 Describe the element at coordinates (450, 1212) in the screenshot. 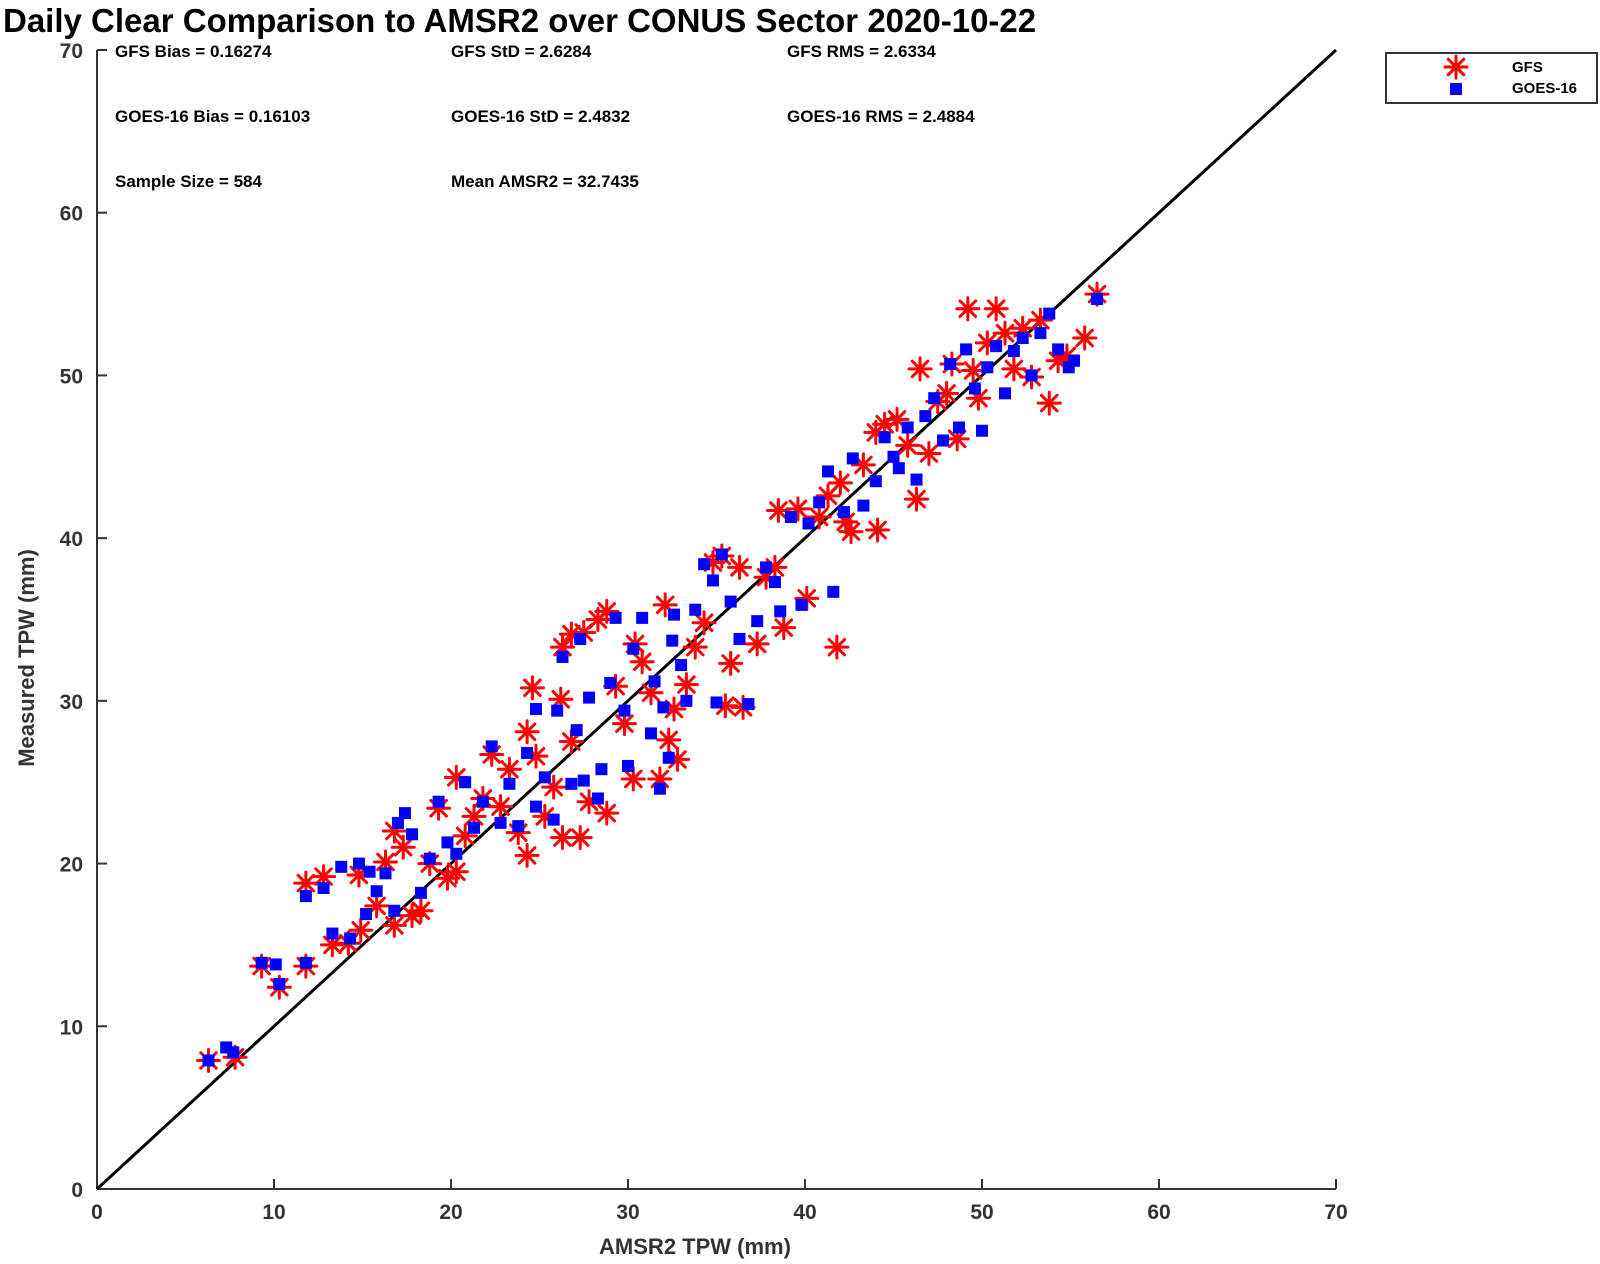

I see `x-tick-label: 20` at that location.